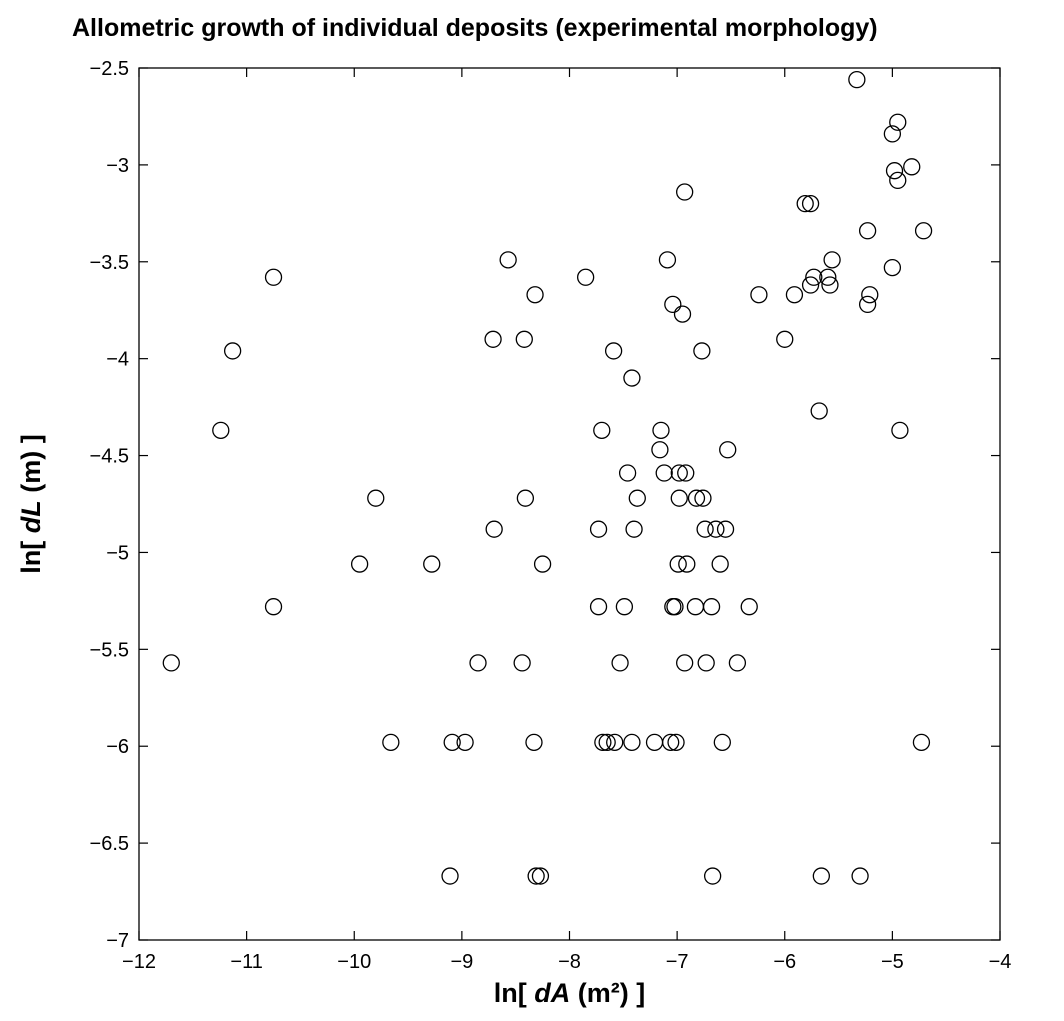 The image size is (1064, 1021). Describe the element at coordinates (117, 360) in the screenshot. I see `y-tick-label: −4` at that location.